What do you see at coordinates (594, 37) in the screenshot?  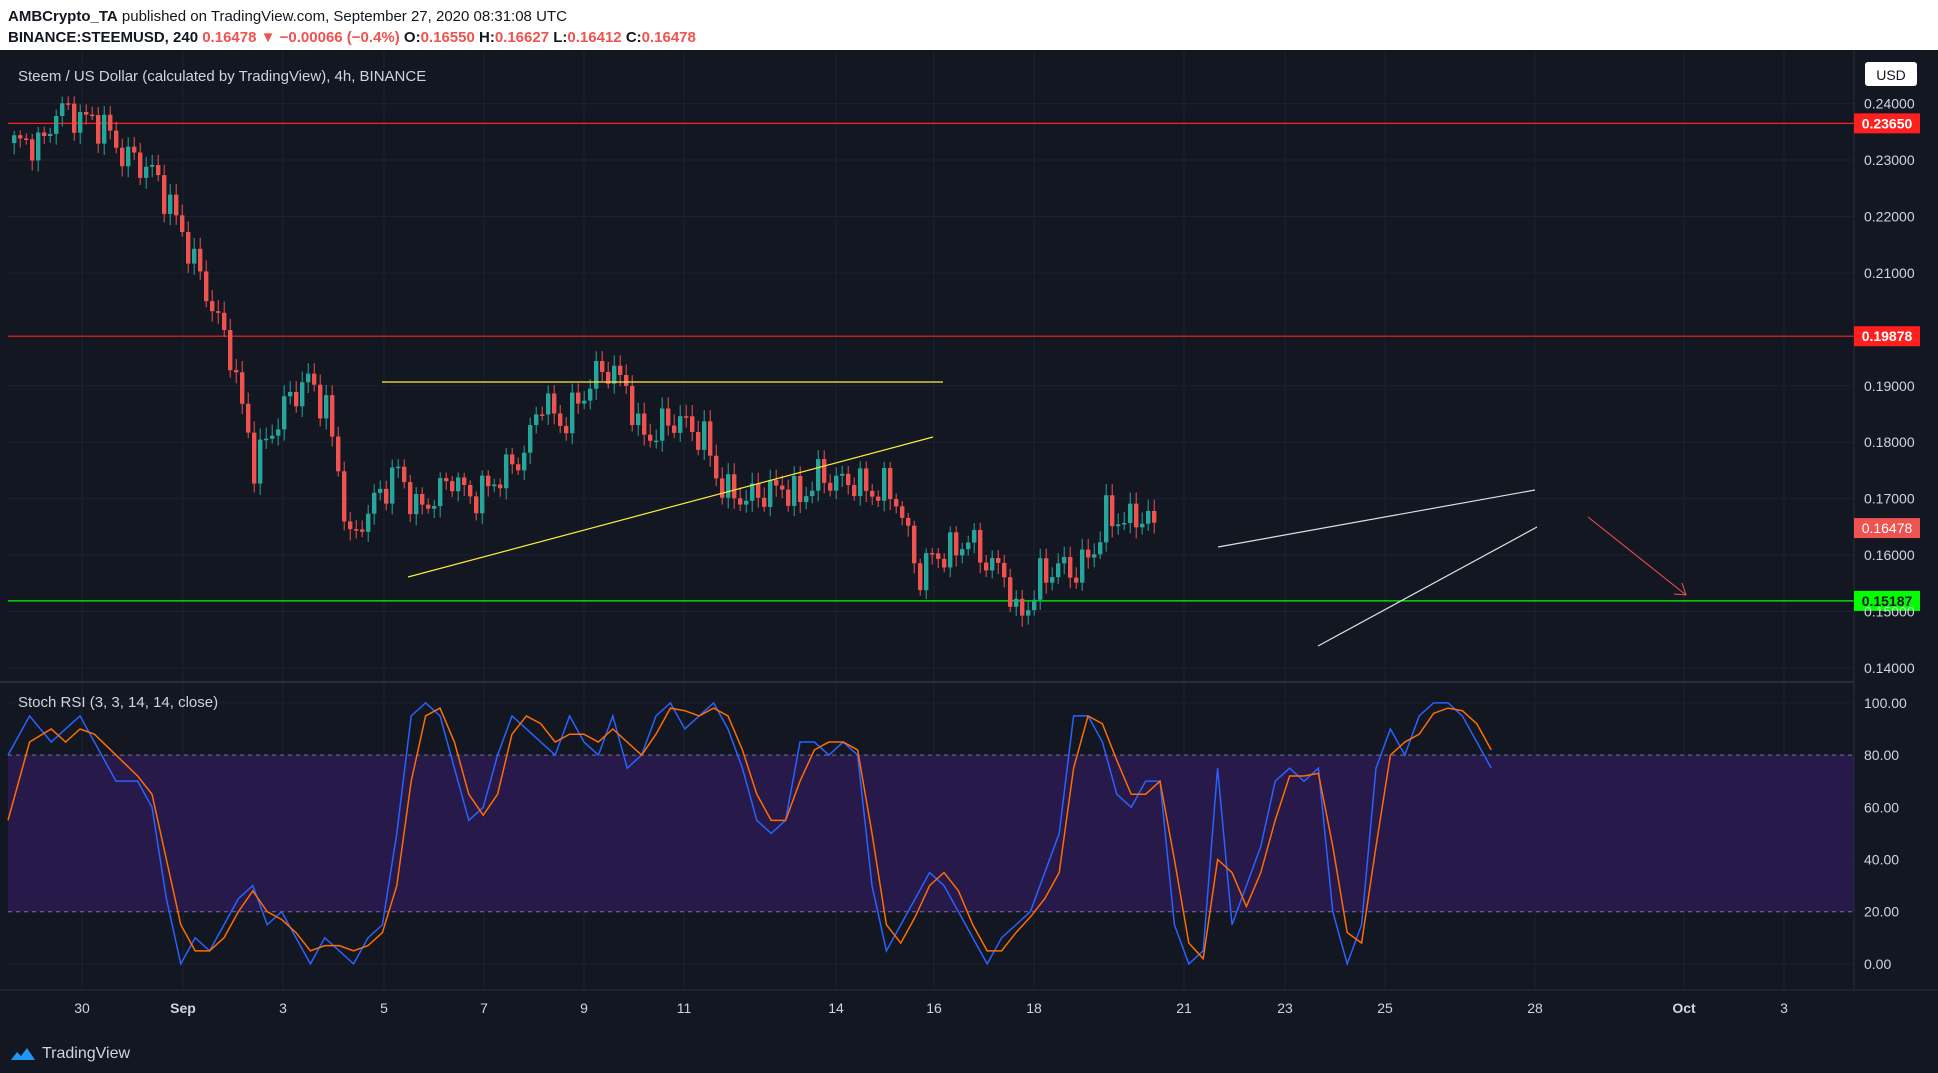 I see `low-value: 0.16412` at bounding box center [594, 37].